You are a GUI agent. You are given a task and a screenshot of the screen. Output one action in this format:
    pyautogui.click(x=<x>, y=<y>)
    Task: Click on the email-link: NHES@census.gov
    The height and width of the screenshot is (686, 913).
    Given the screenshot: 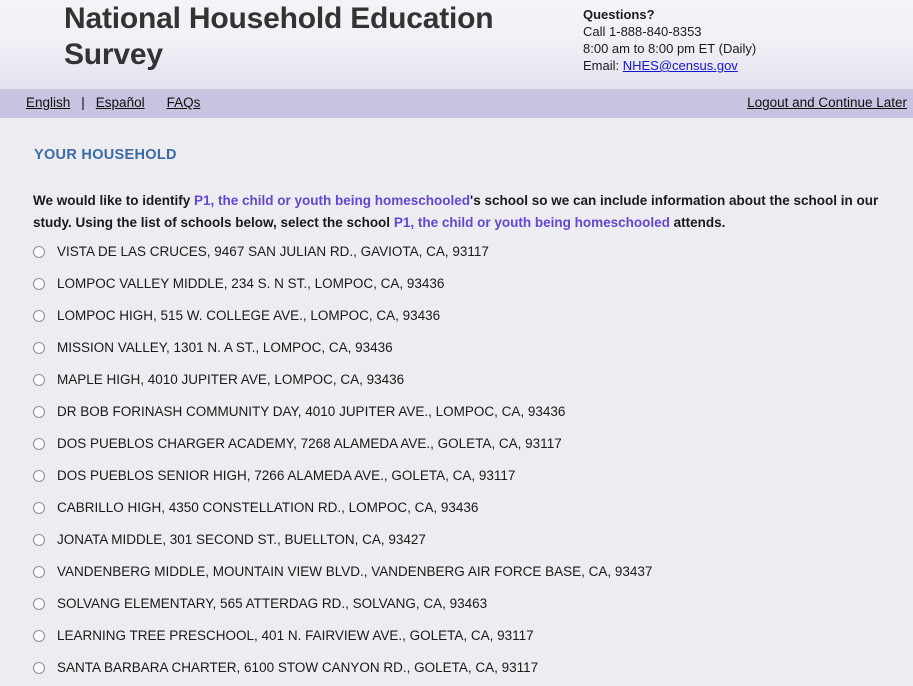 What is the action you would take?
    pyautogui.click(x=680, y=65)
    